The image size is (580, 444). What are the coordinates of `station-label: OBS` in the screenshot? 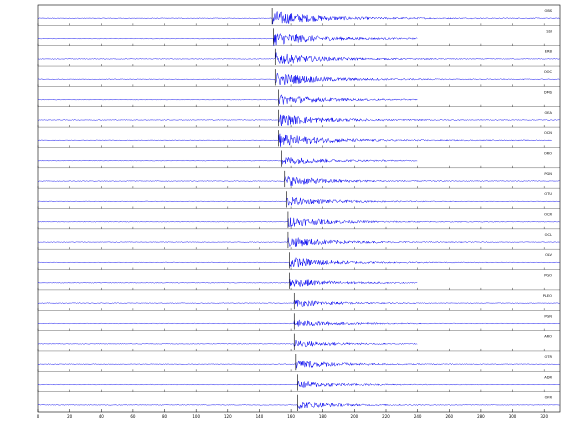 It's located at (548, 11).